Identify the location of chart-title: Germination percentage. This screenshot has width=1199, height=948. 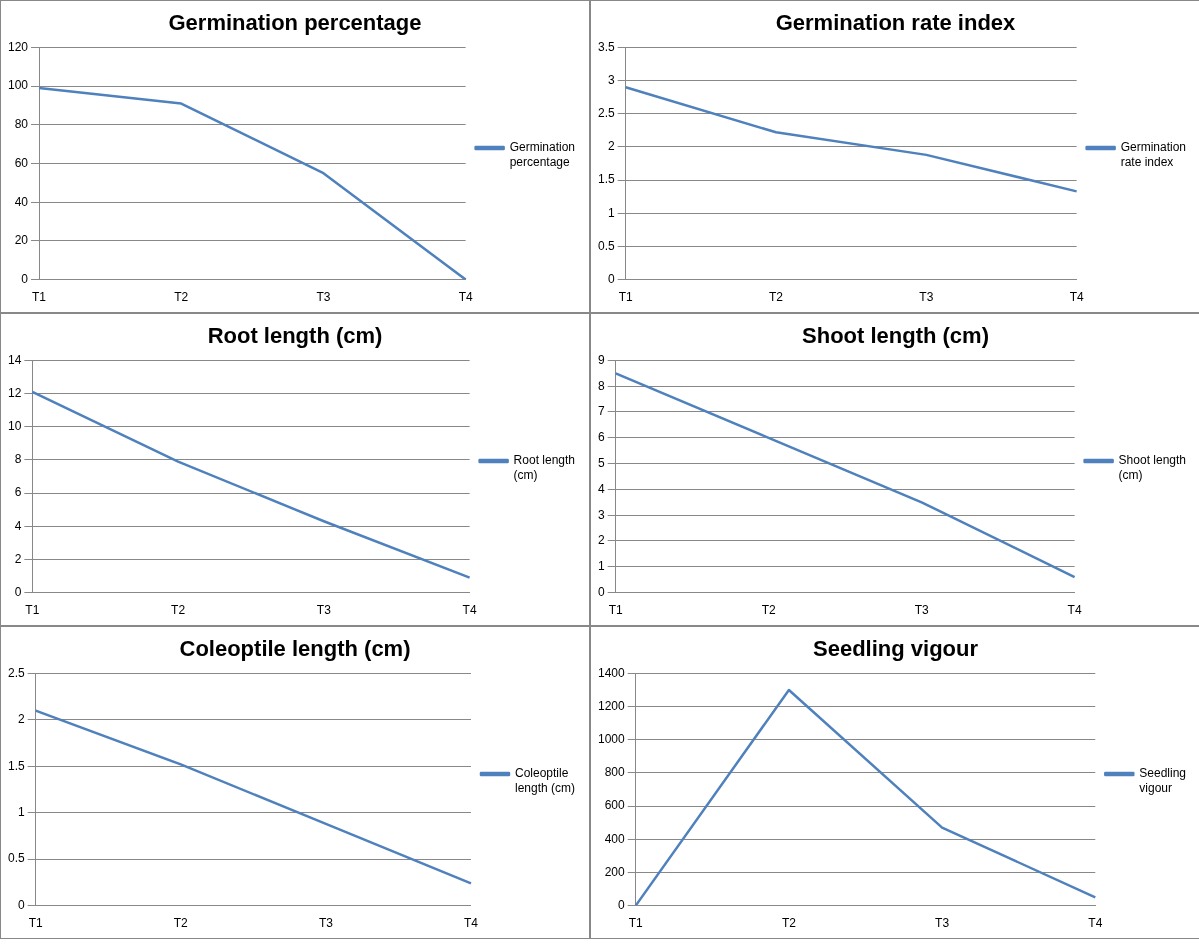
(295, 23).